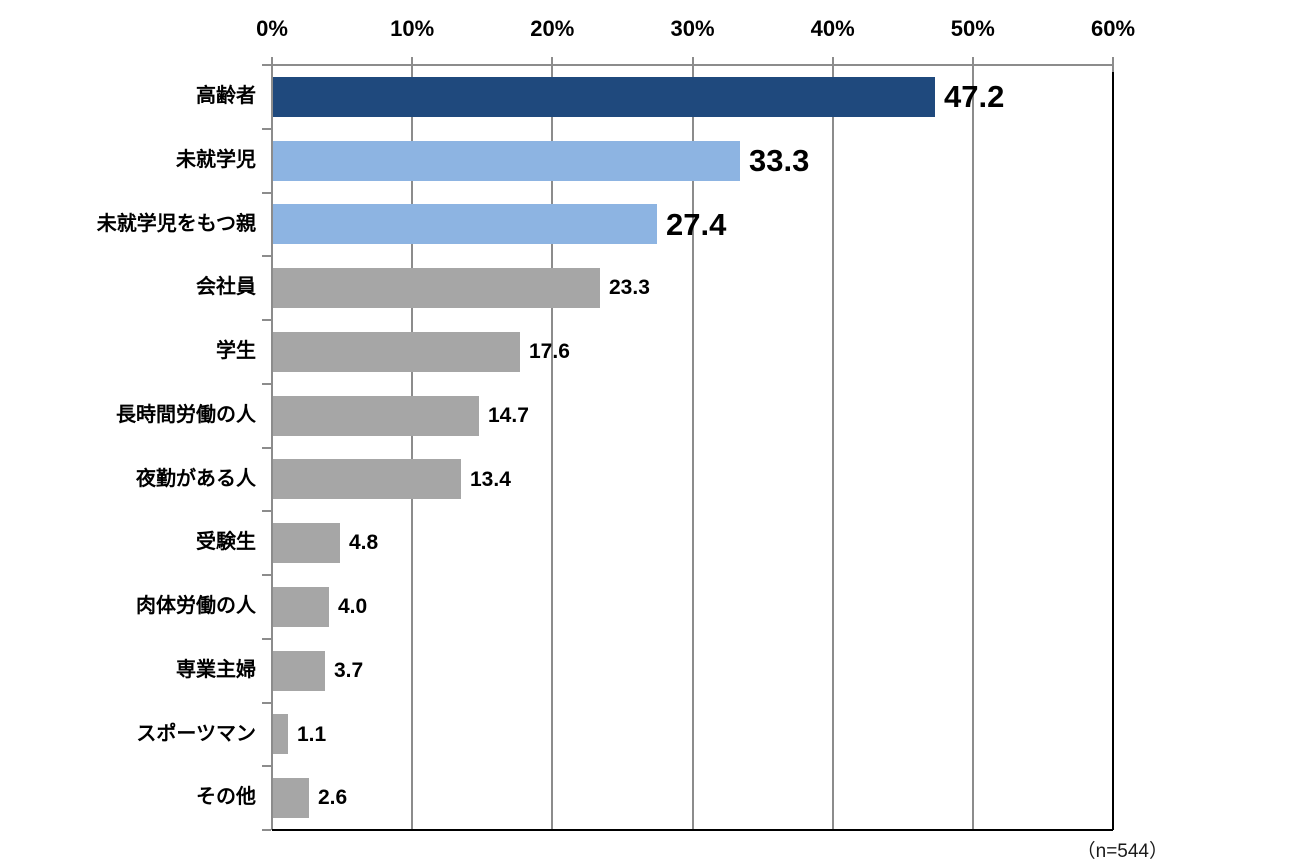 The width and height of the screenshot is (1303, 863). What do you see at coordinates (629, 288) in the screenshot?
I see `value-label: 23.3` at bounding box center [629, 288].